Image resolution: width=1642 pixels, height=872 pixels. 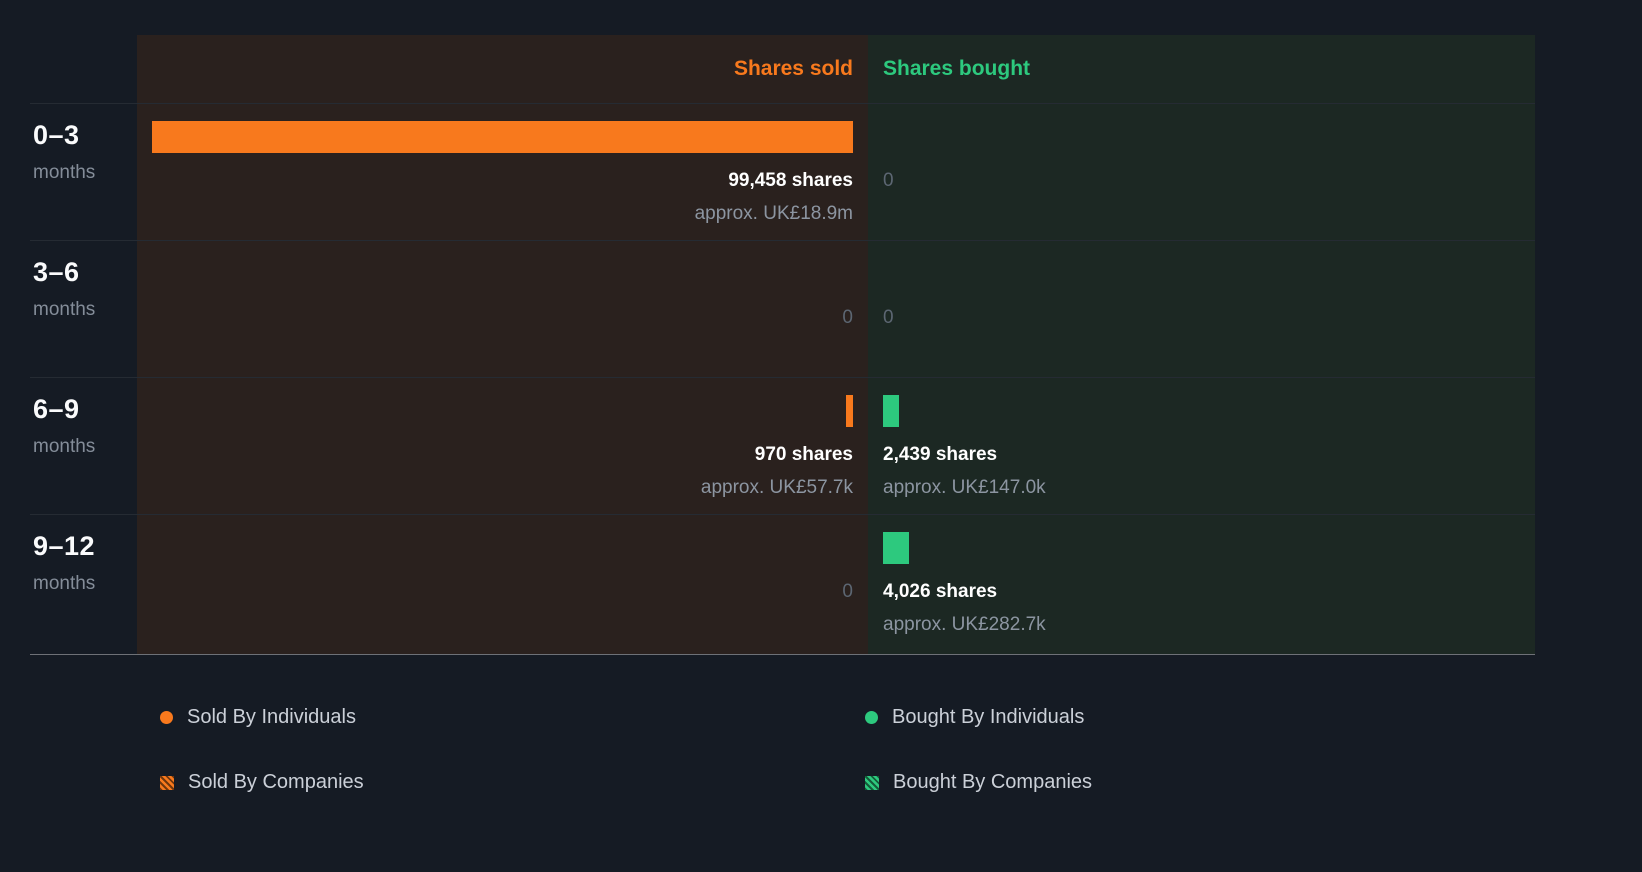 I want to click on bought-shares-value: 4,026 shares, so click(x=940, y=591).